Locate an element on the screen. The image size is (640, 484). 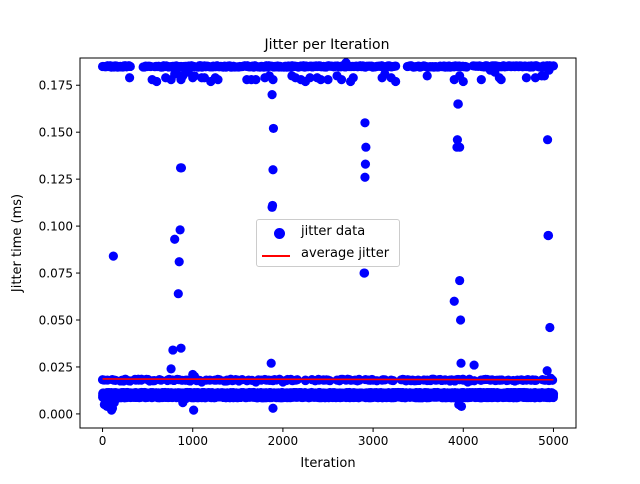
y-tick-label: 0.175 is located at coordinates (56, 86).